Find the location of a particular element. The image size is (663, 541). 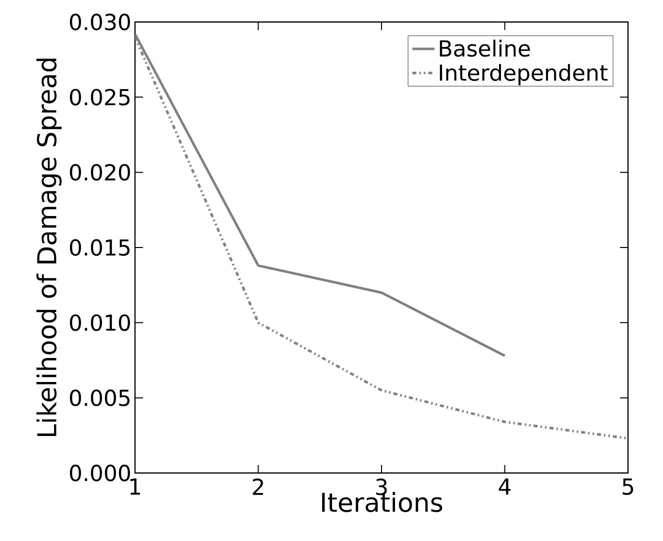

y-axis-title: Likelihood of Damage Spread is located at coordinates (49, 247).